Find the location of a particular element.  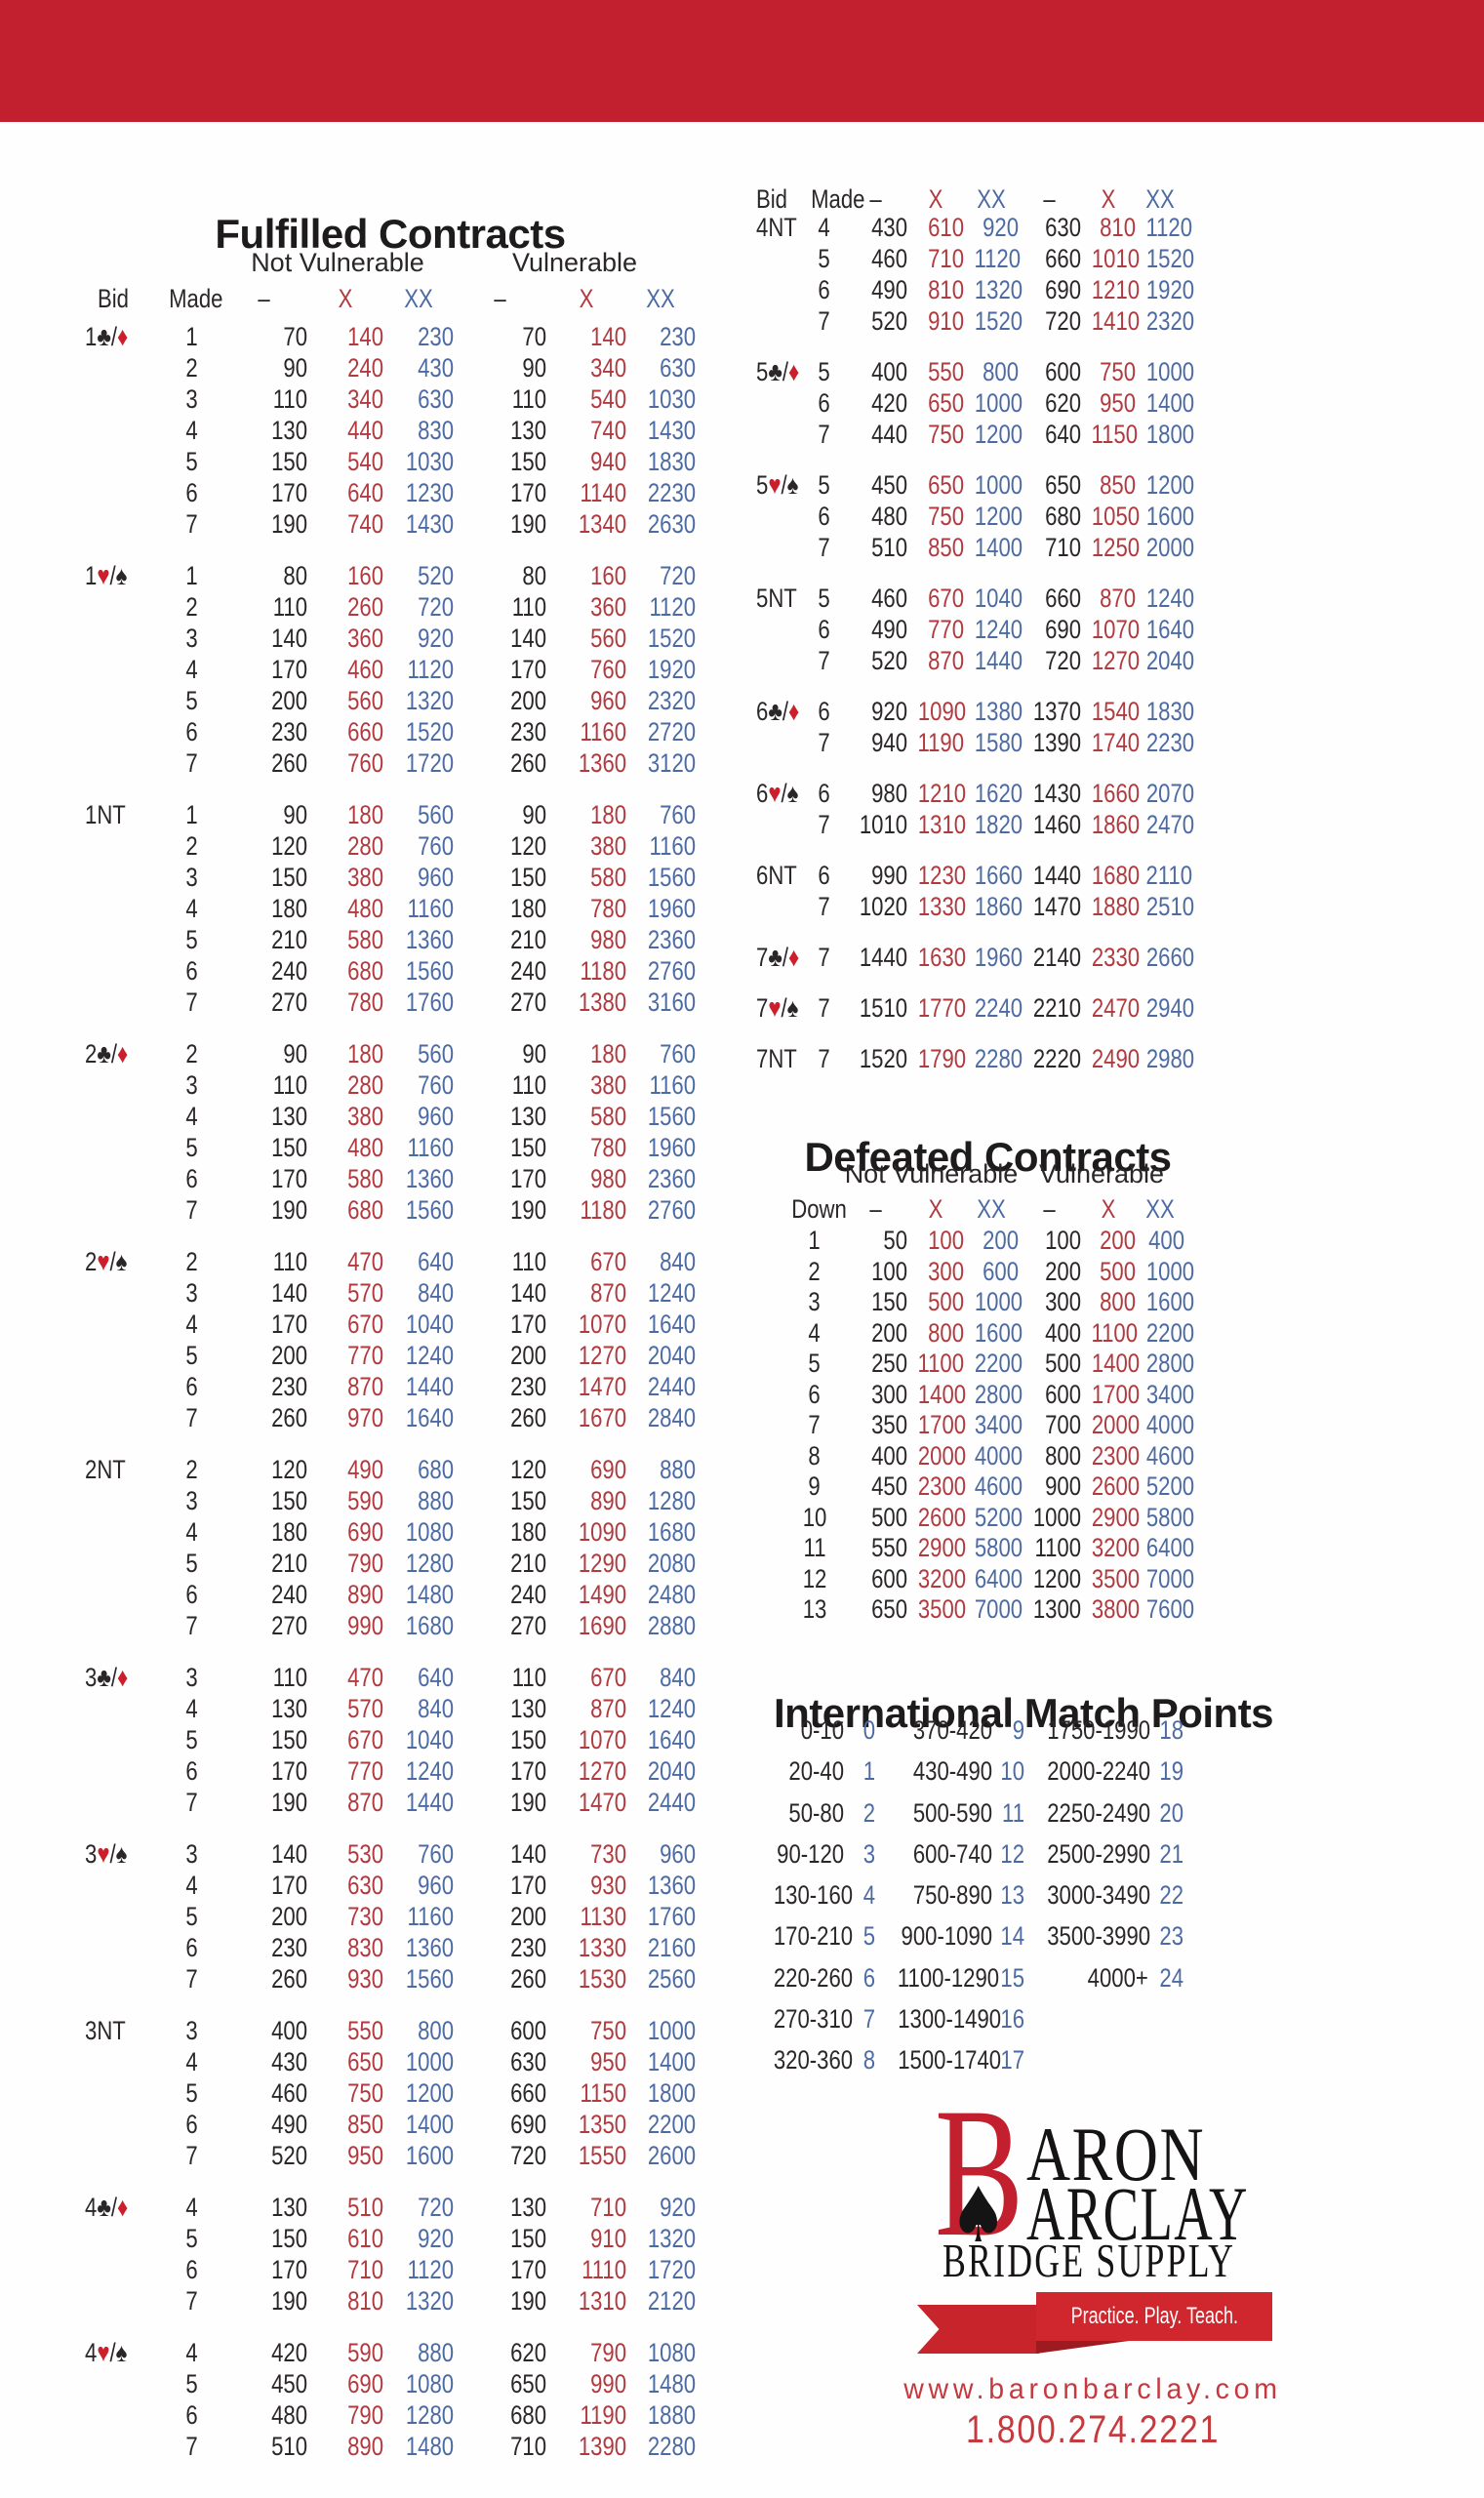

score-value: 580 is located at coordinates (608, 1116).